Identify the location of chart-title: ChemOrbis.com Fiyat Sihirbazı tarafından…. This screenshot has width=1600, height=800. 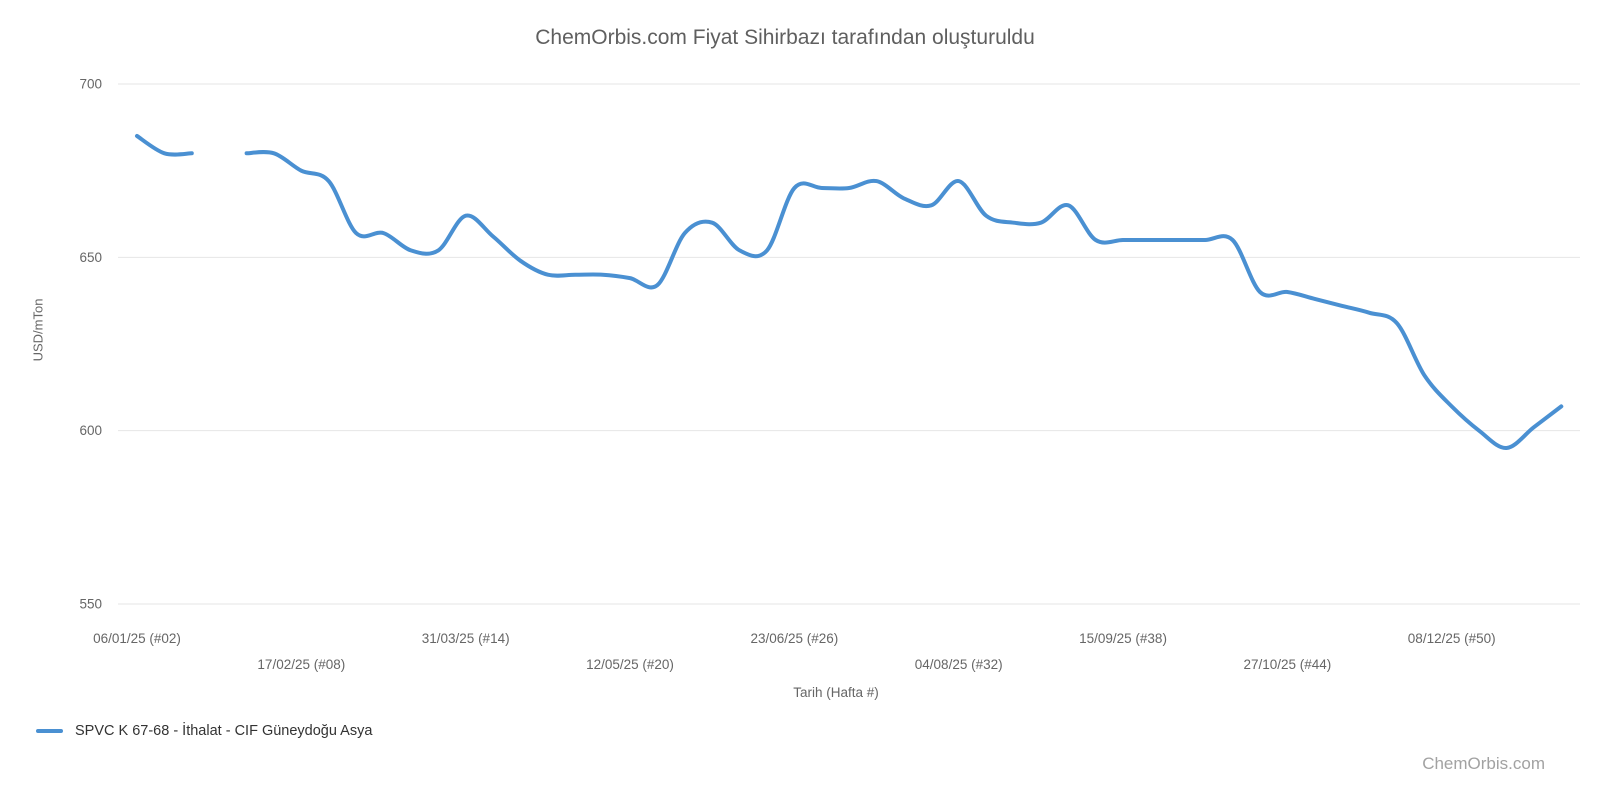
(785, 37).